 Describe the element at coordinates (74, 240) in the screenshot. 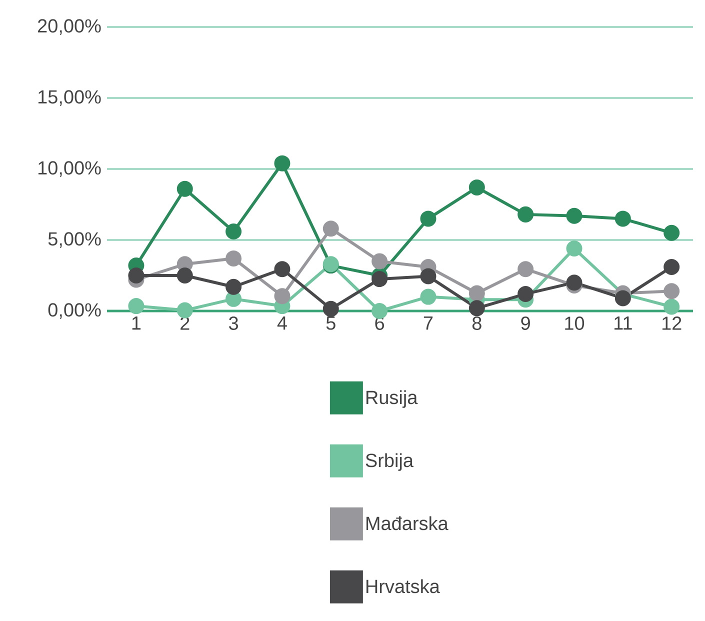

I see `y-tick-label: 5,00%` at that location.